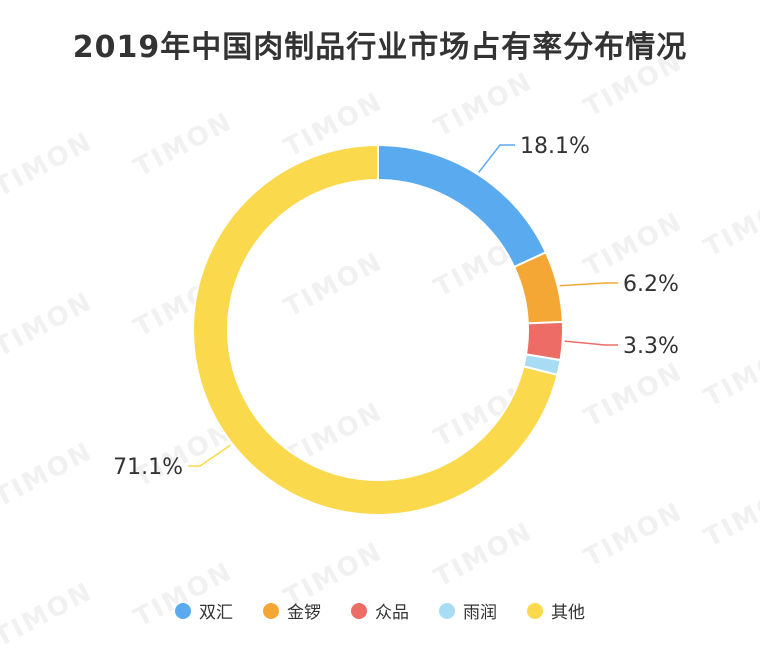 The height and width of the screenshot is (656, 760). I want to click on legend-item-3: 众品, so click(380, 610).